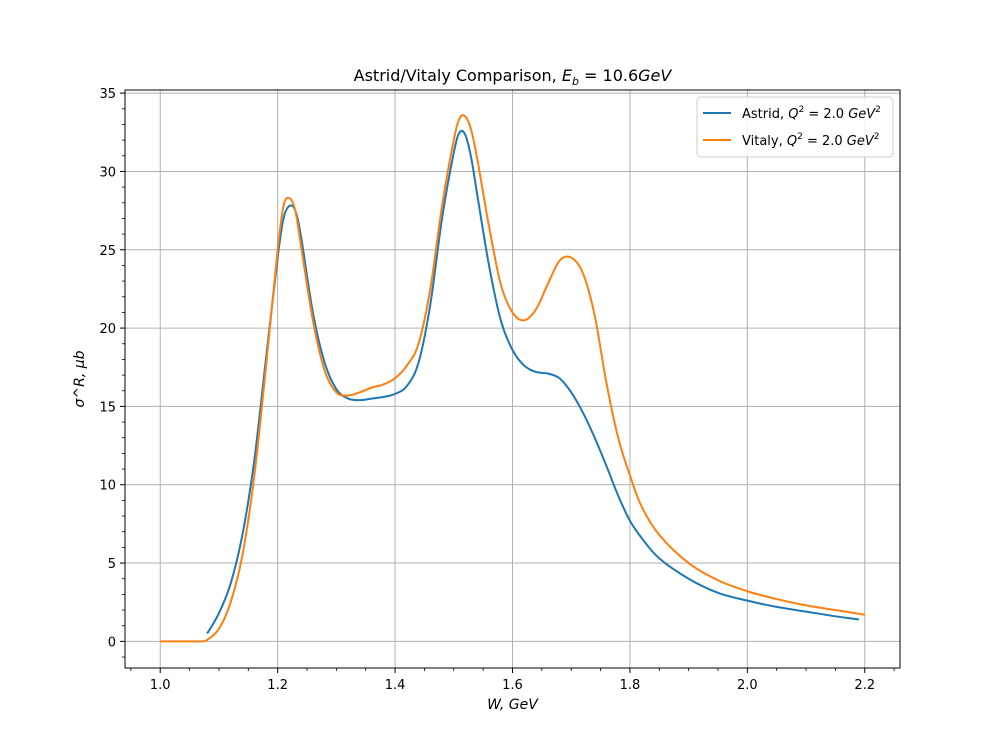 The image size is (1000, 750). I want to click on y-tick-label: 5, so click(112, 564).